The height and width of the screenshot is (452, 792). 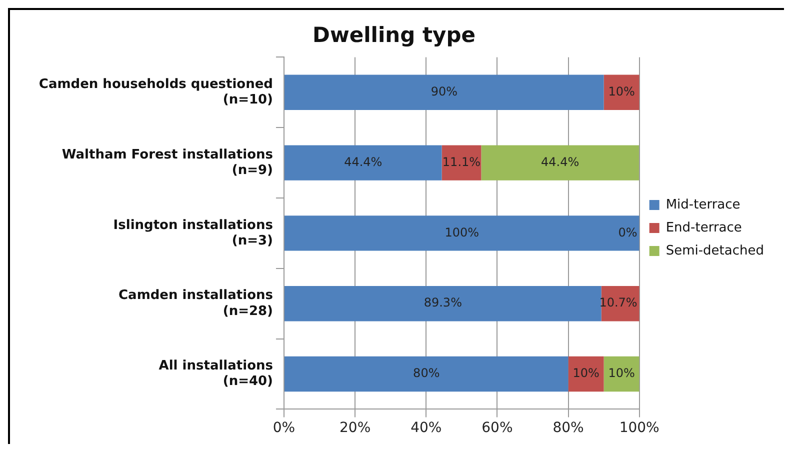 I want to click on data-label: 11.1%, so click(x=461, y=161).